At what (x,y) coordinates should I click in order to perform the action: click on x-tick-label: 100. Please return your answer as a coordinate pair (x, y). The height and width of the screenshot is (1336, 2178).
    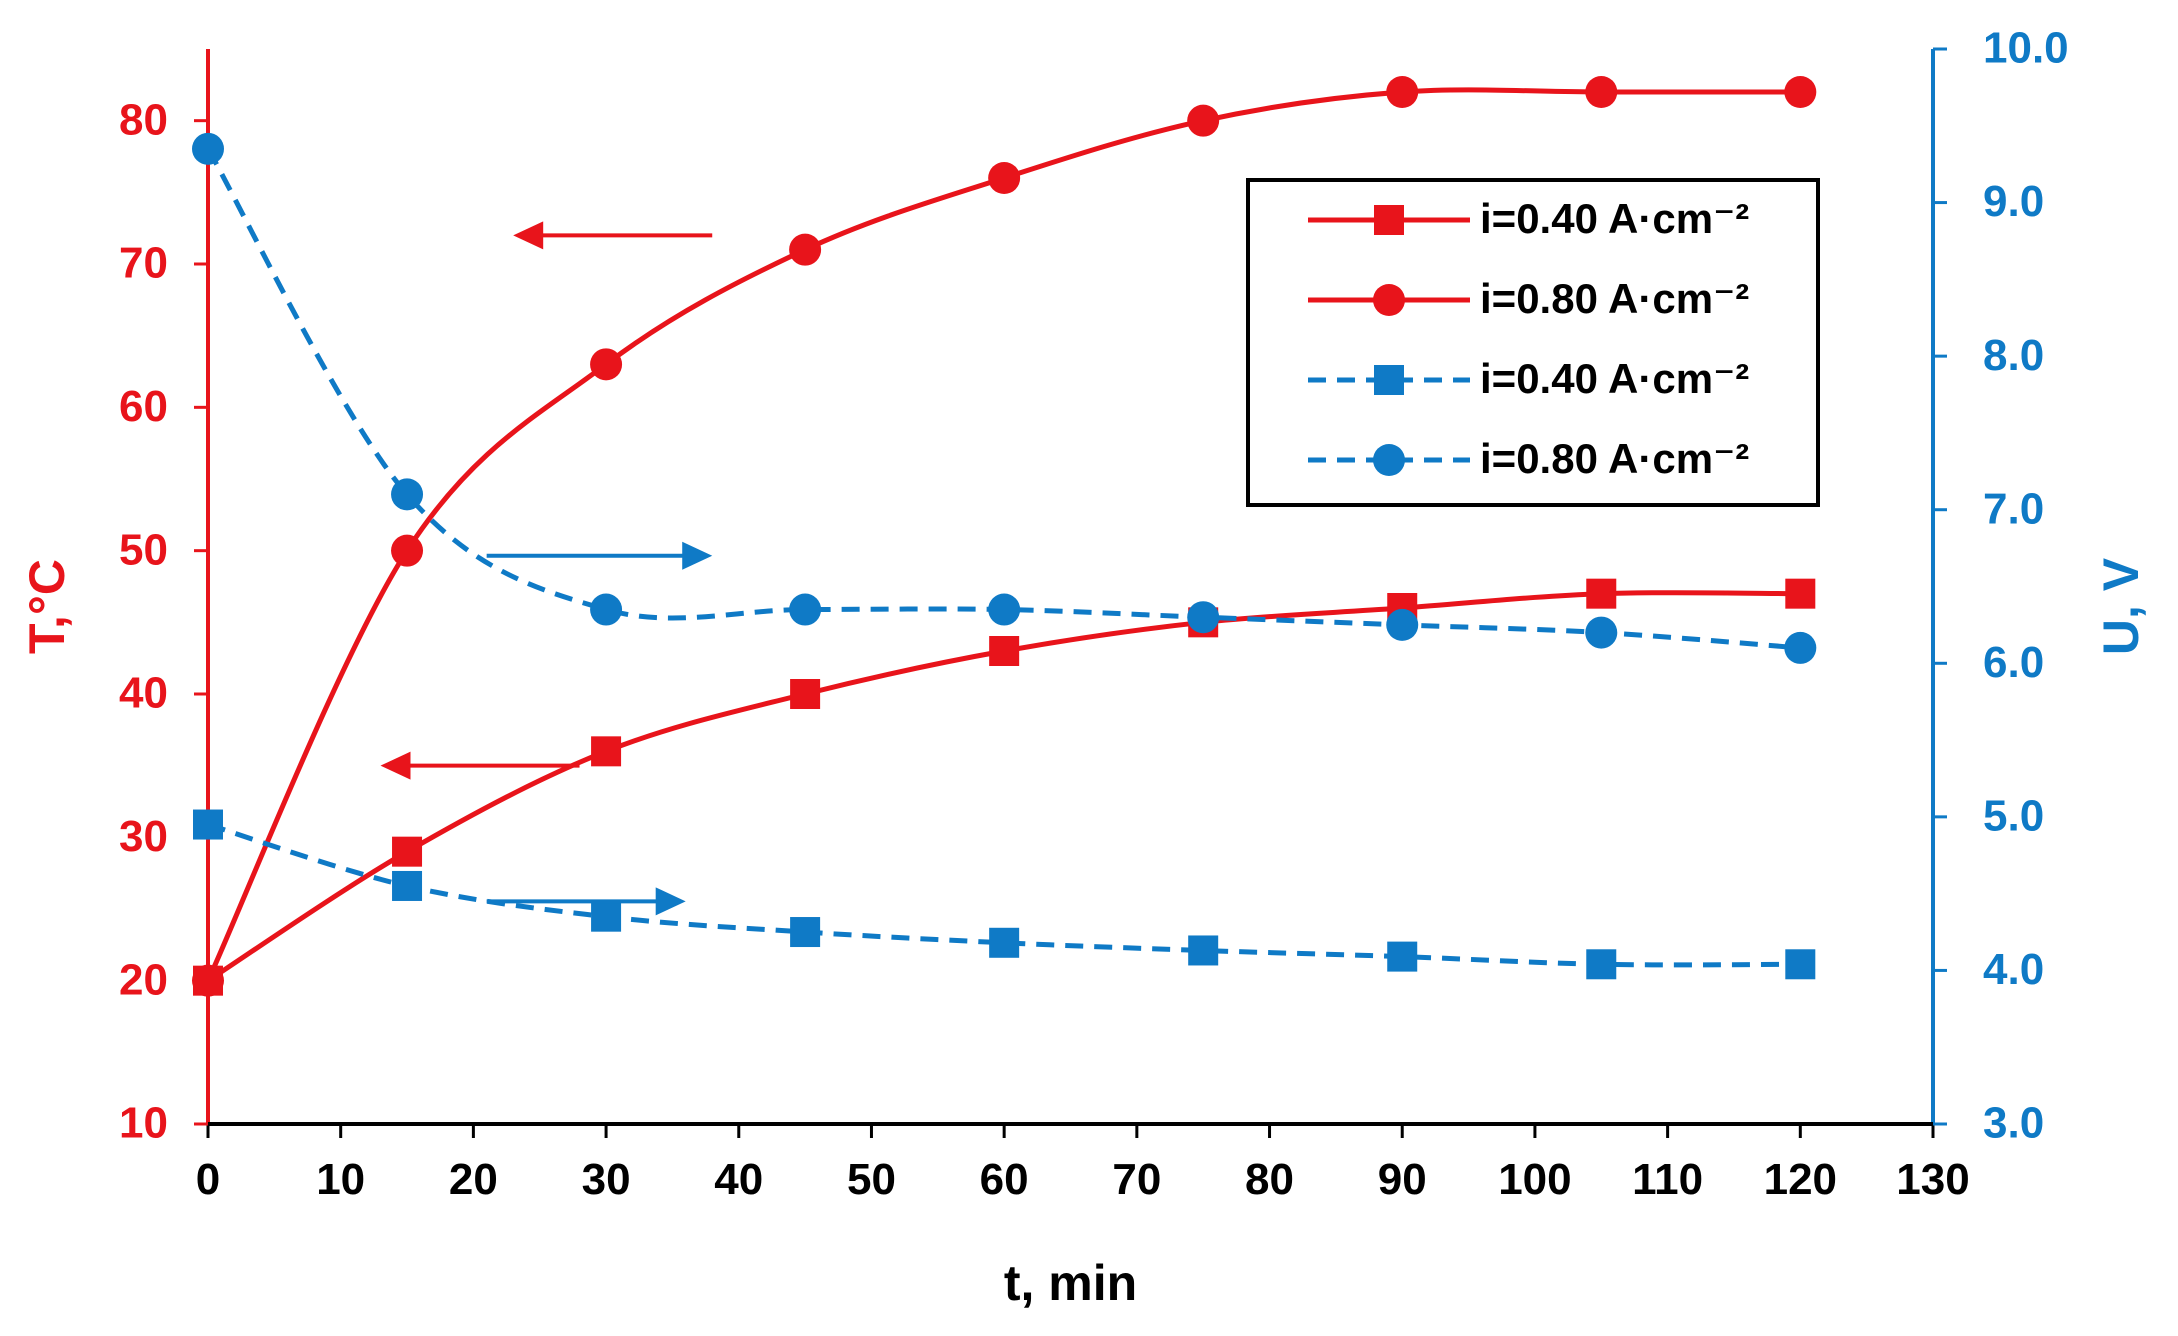
    Looking at the image, I should click on (1534, 1179).